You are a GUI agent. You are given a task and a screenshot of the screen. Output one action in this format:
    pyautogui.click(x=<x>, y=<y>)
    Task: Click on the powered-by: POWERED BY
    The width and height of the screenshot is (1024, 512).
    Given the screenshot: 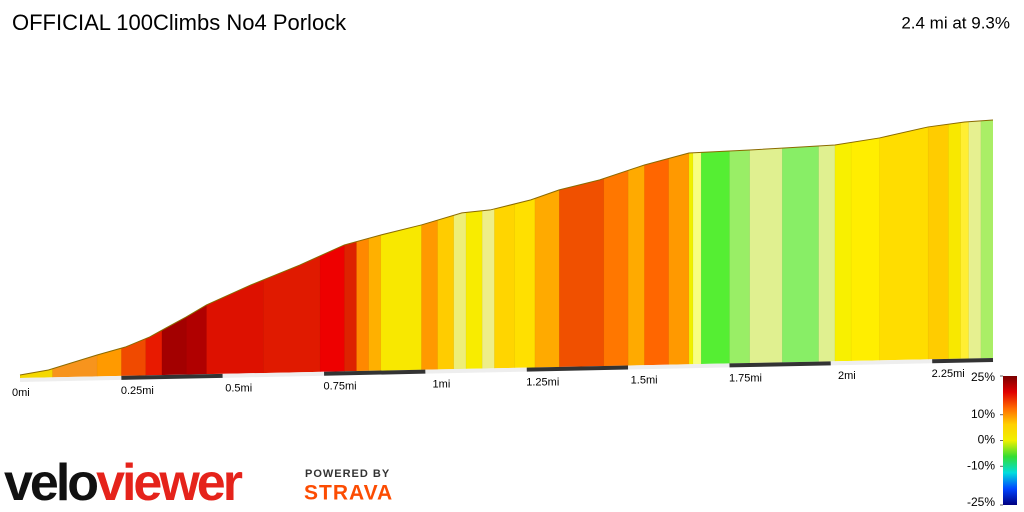 What is the action you would take?
    pyautogui.click(x=347, y=474)
    